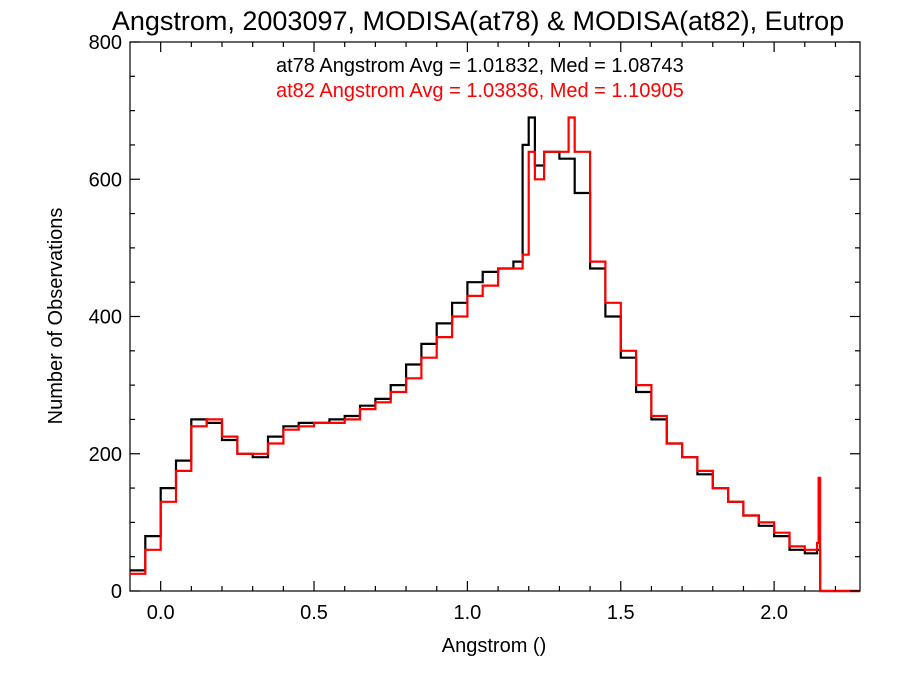 The width and height of the screenshot is (900, 675). What do you see at coordinates (161, 613) in the screenshot?
I see `x-tick-label: 0.0` at bounding box center [161, 613].